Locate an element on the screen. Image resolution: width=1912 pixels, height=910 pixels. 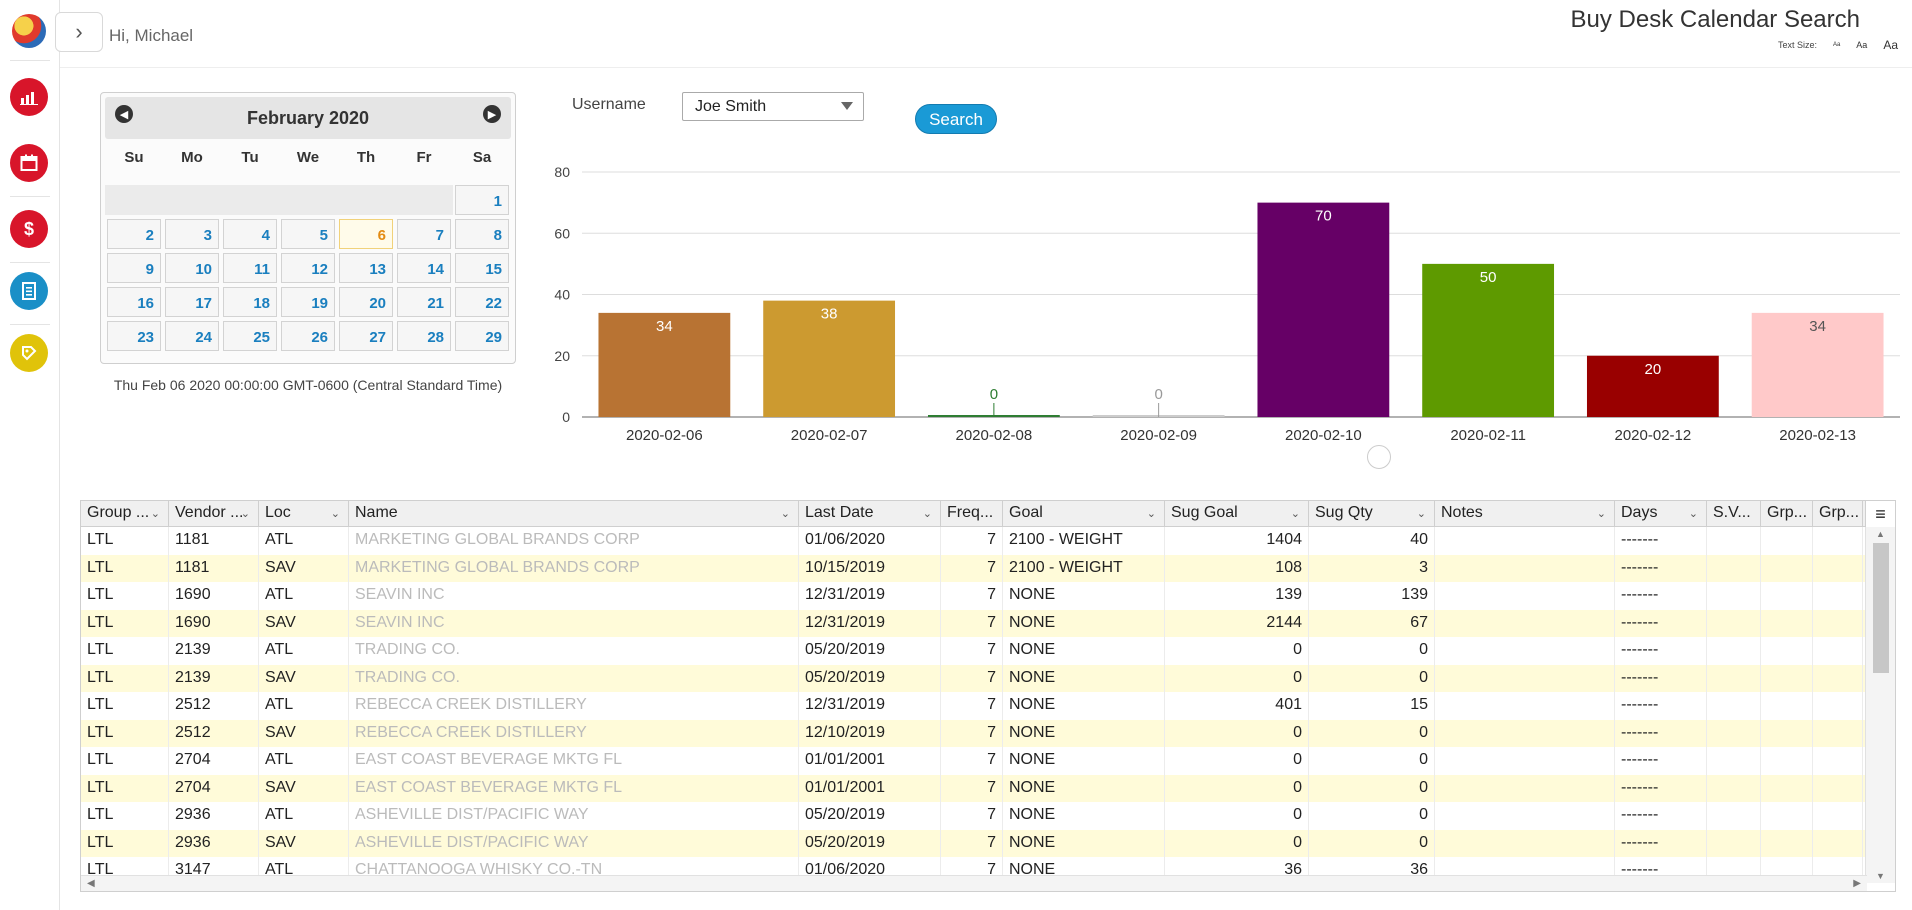
column-header: Days ⌄ is located at coordinates (1661, 514).